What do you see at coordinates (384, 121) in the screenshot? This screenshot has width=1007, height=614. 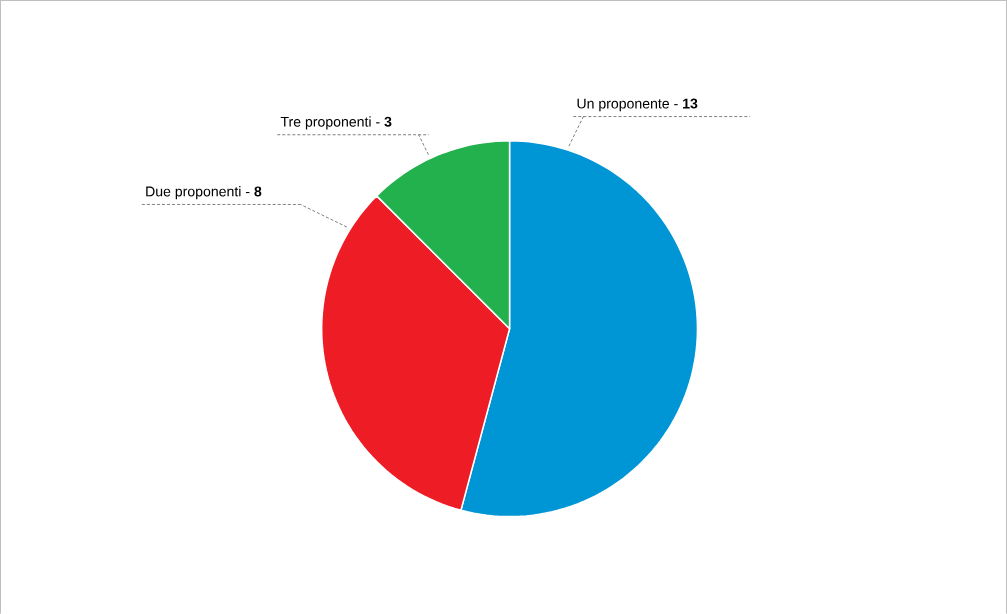 I see `data-label: - 3` at bounding box center [384, 121].